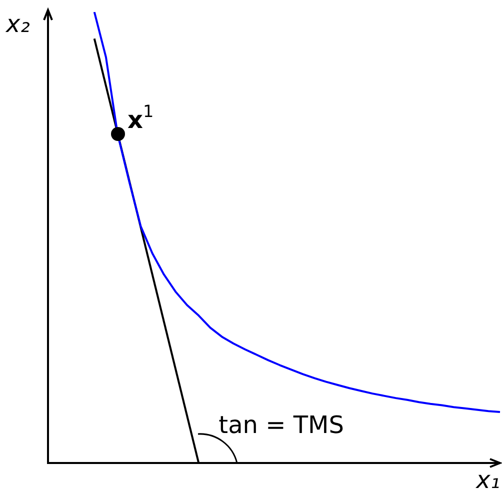  Describe the element at coordinates (487, 479) in the screenshot. I see `x-axis-title: x₁` at that location.